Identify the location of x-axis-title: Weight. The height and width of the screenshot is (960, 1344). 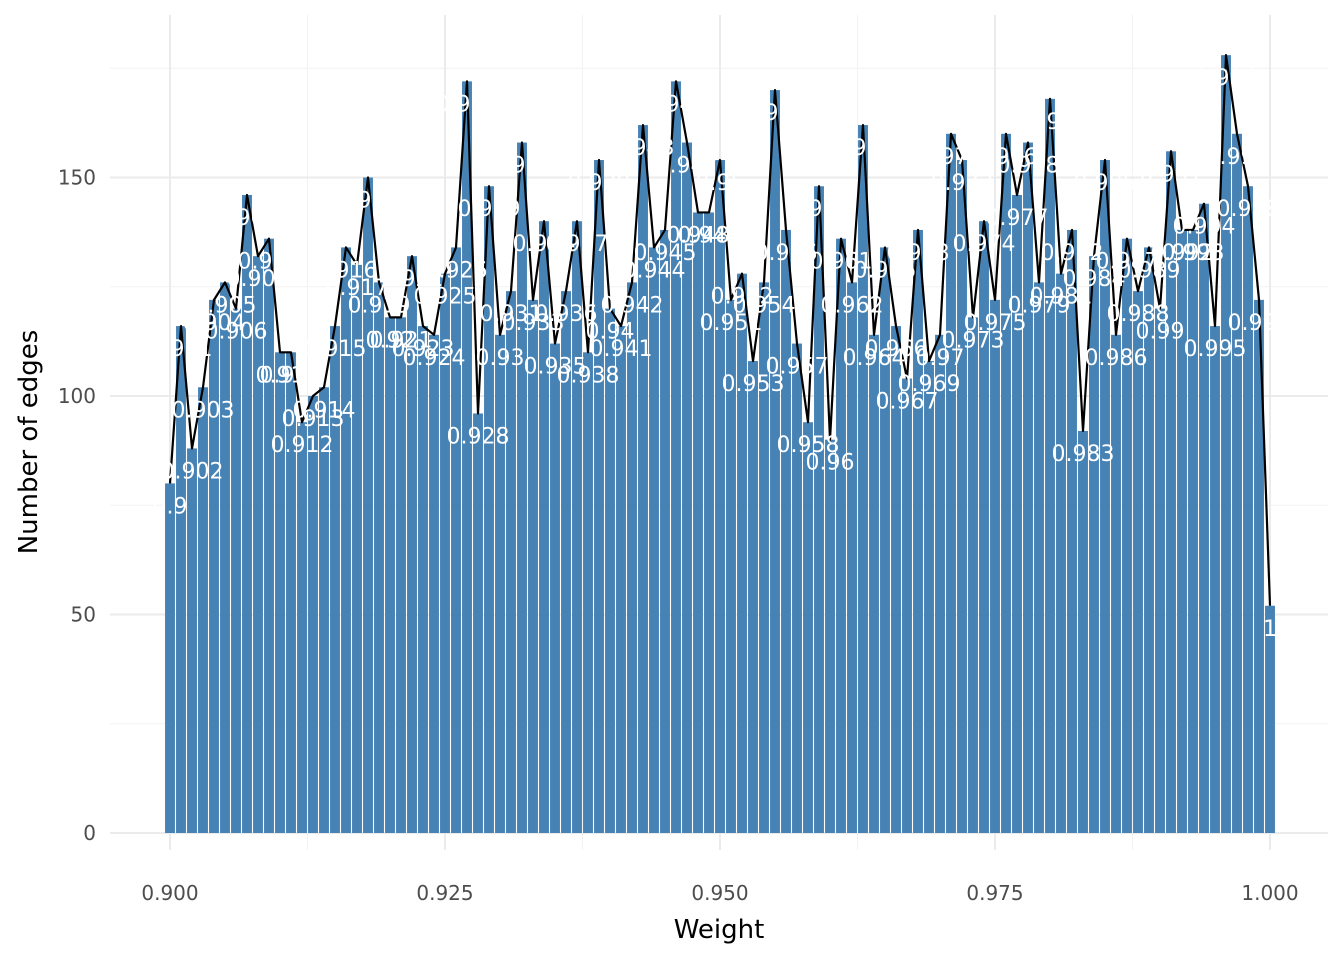
(719, 930).